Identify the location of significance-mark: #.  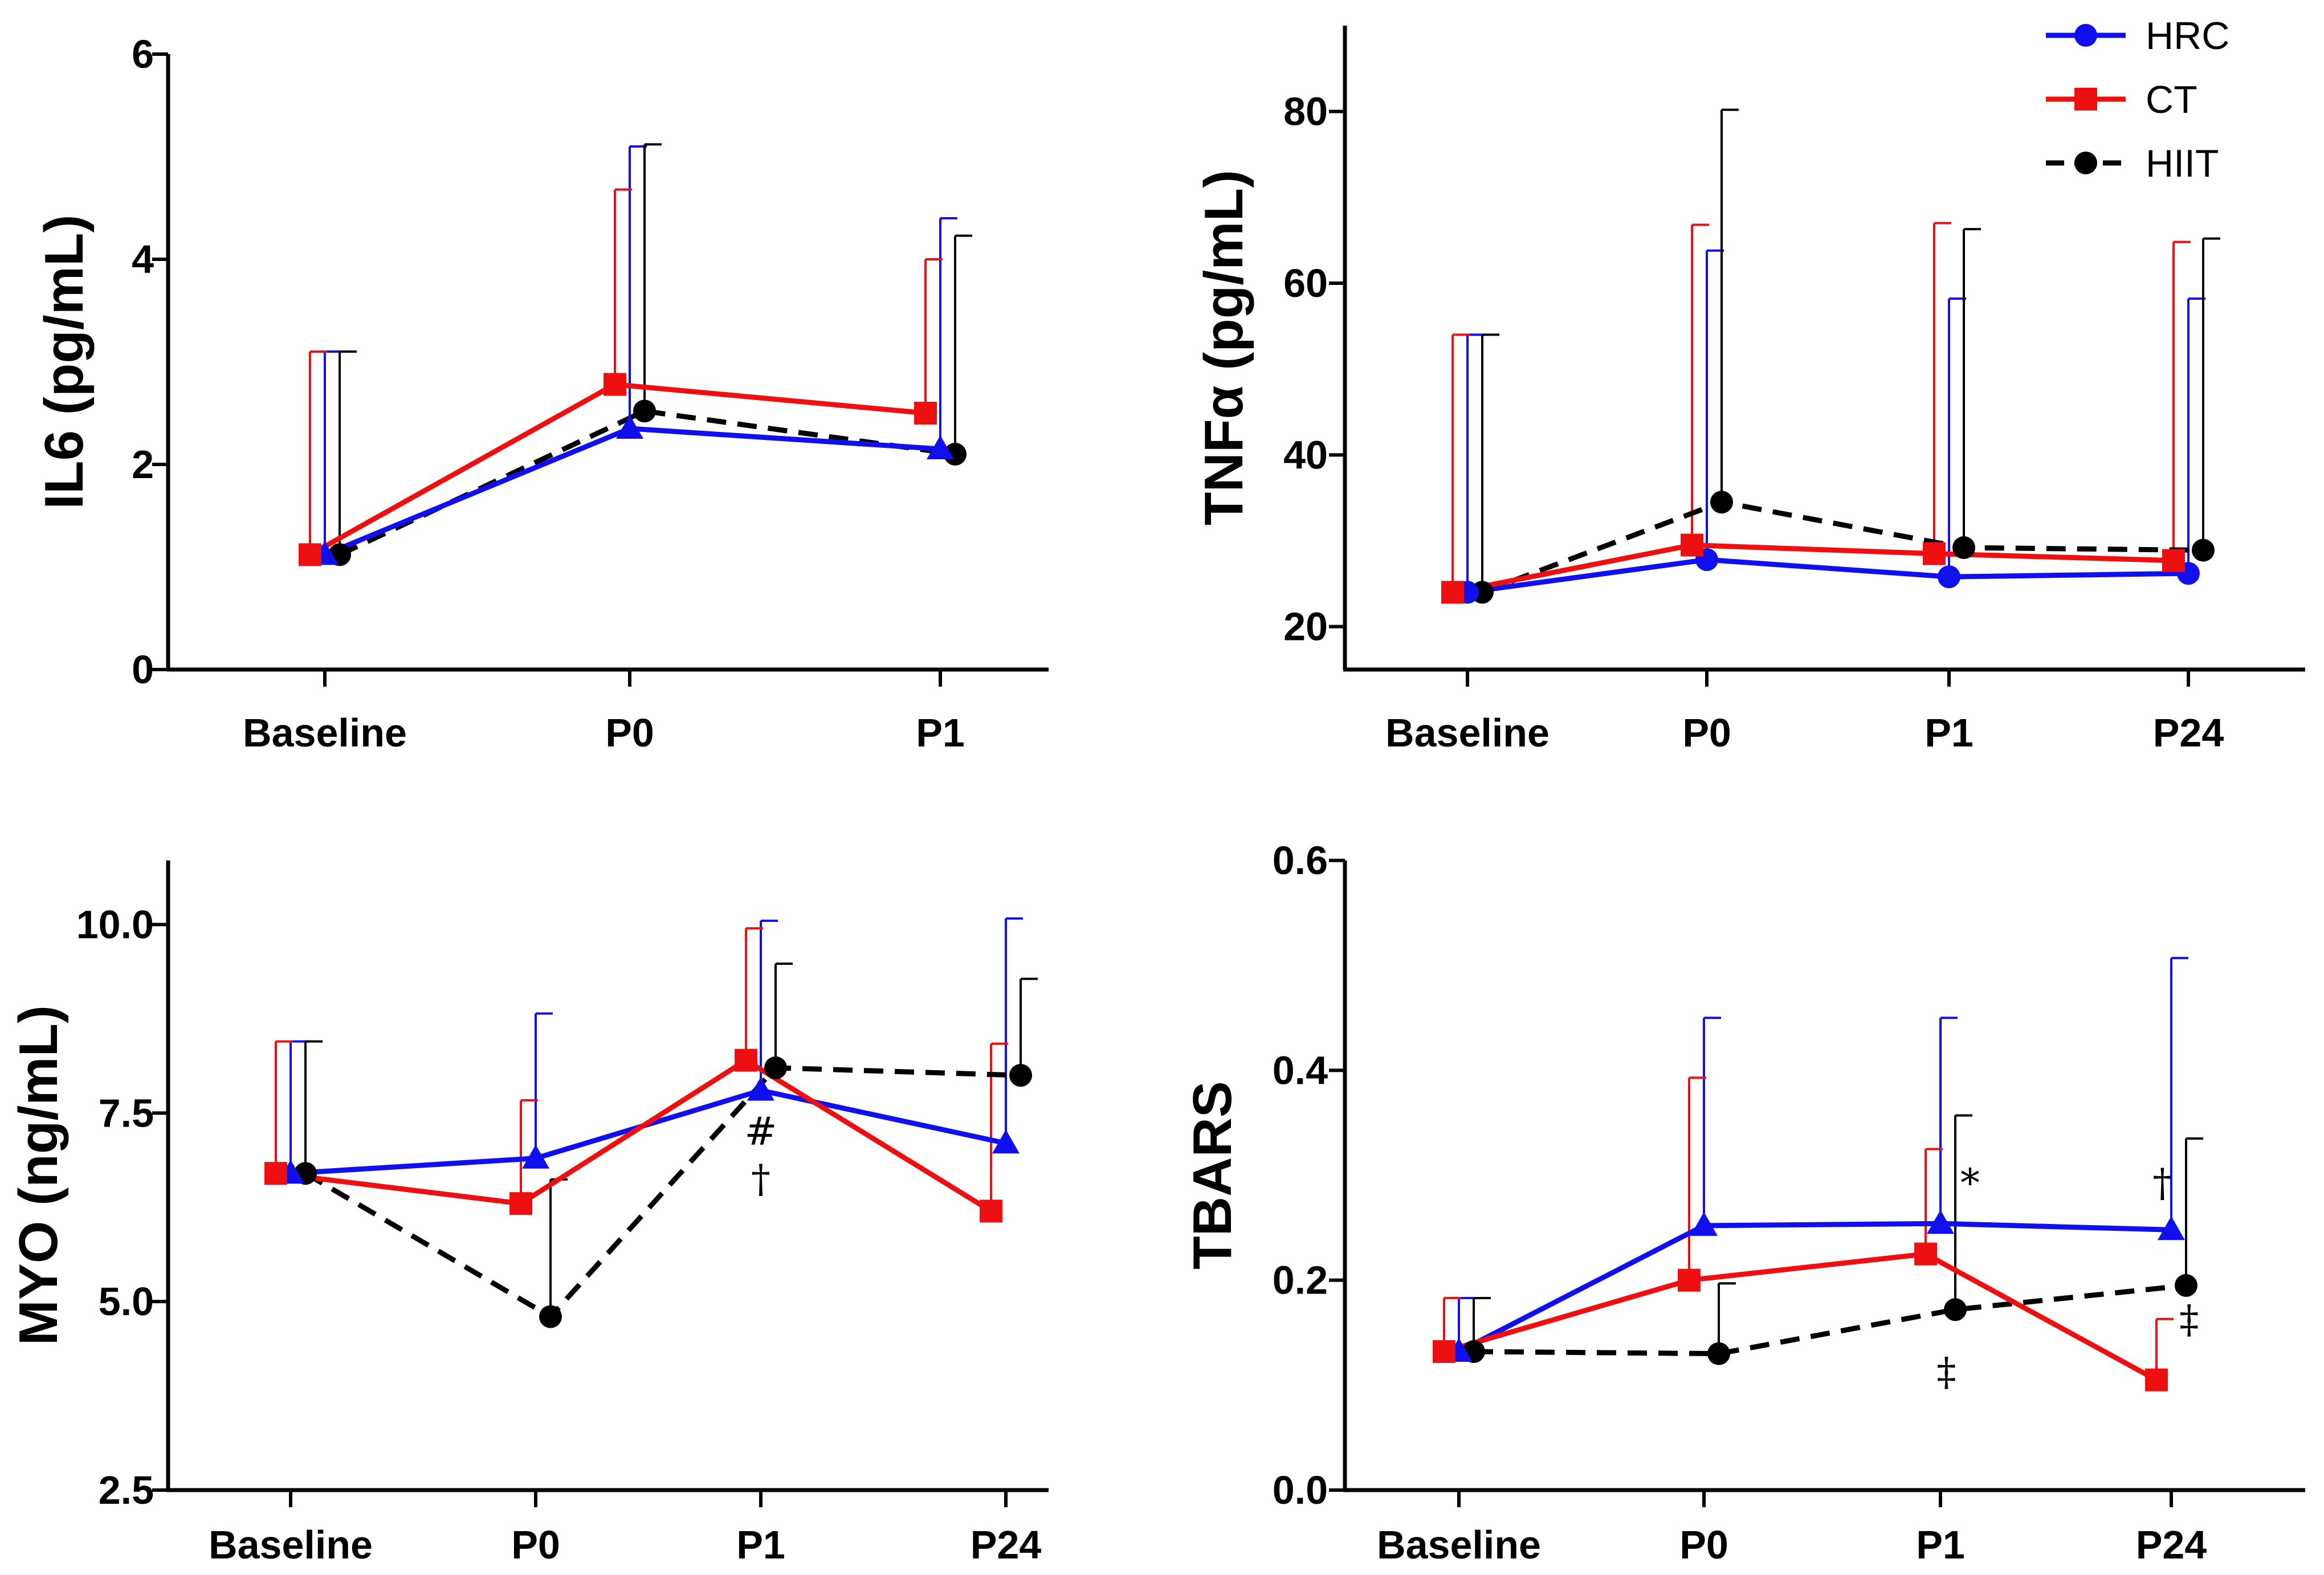
(761, 1132).